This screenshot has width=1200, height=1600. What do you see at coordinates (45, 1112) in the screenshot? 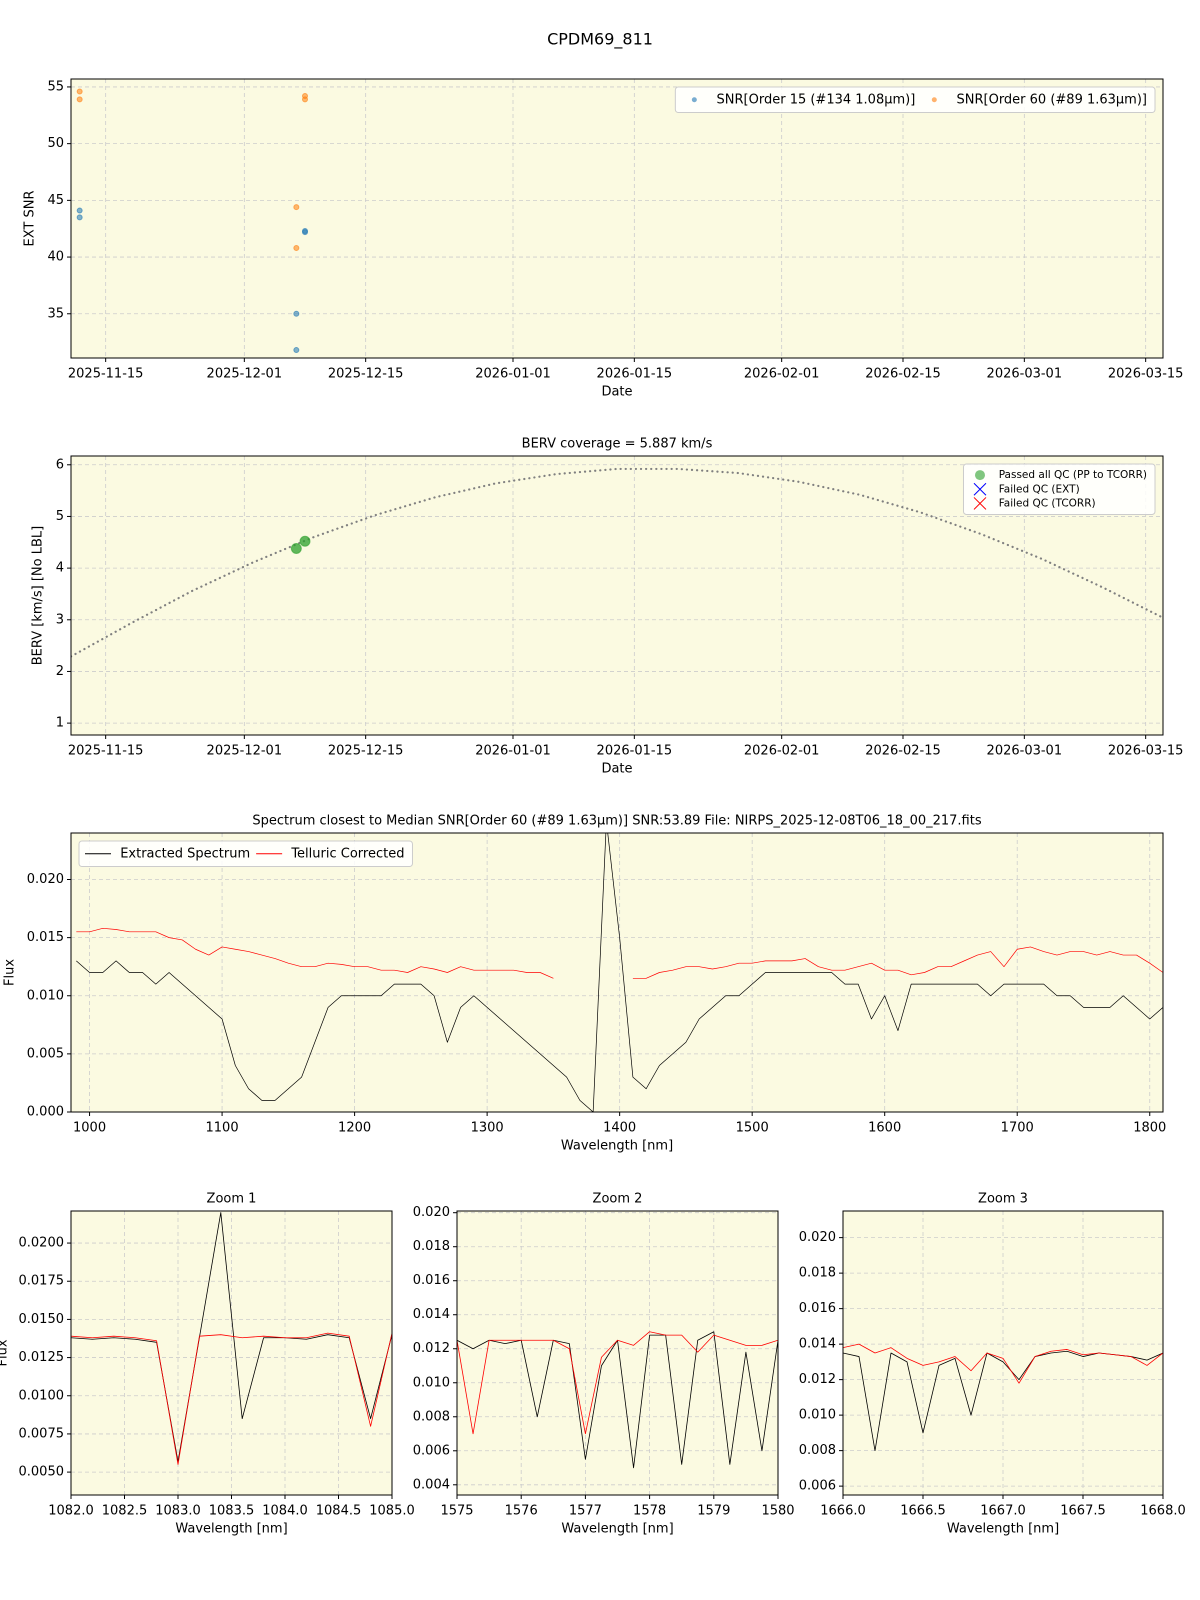
I see `y-tick-label: 0.000` at bounding box center [45, 1112].